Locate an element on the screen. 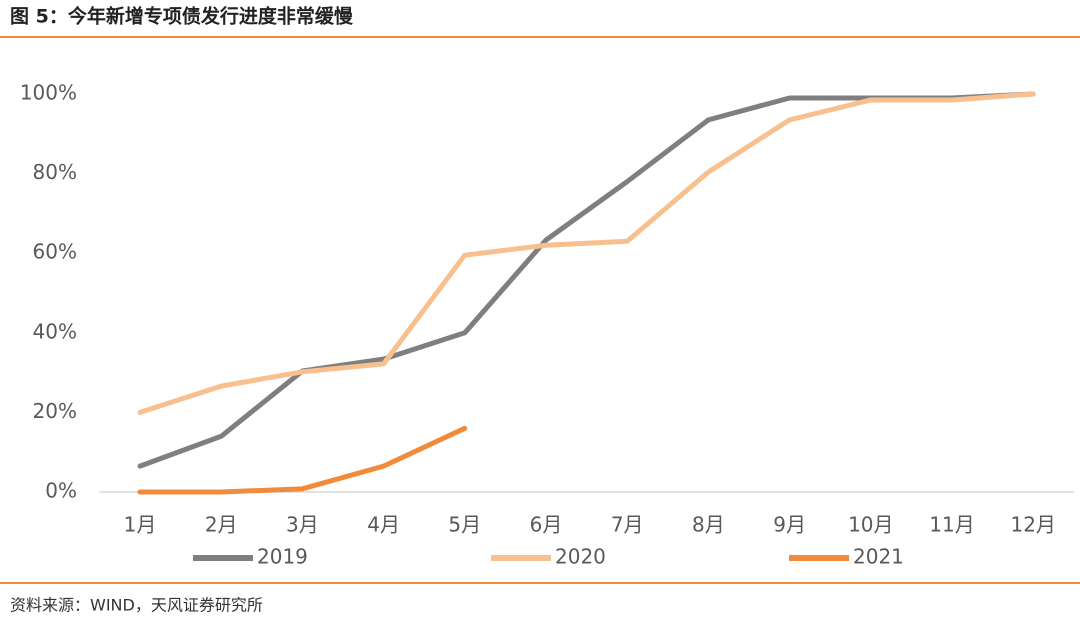 The image size is (1080, 625). y-tick-label: 60% is located at coordinates (55, 252).